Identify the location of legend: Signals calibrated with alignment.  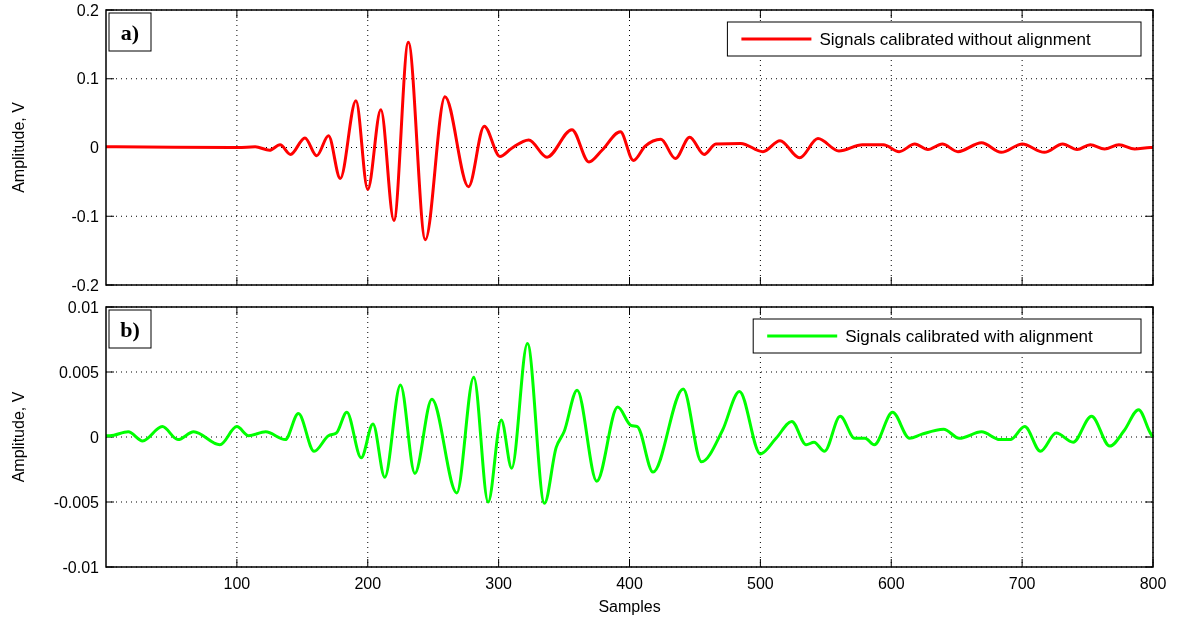
(947, 336).